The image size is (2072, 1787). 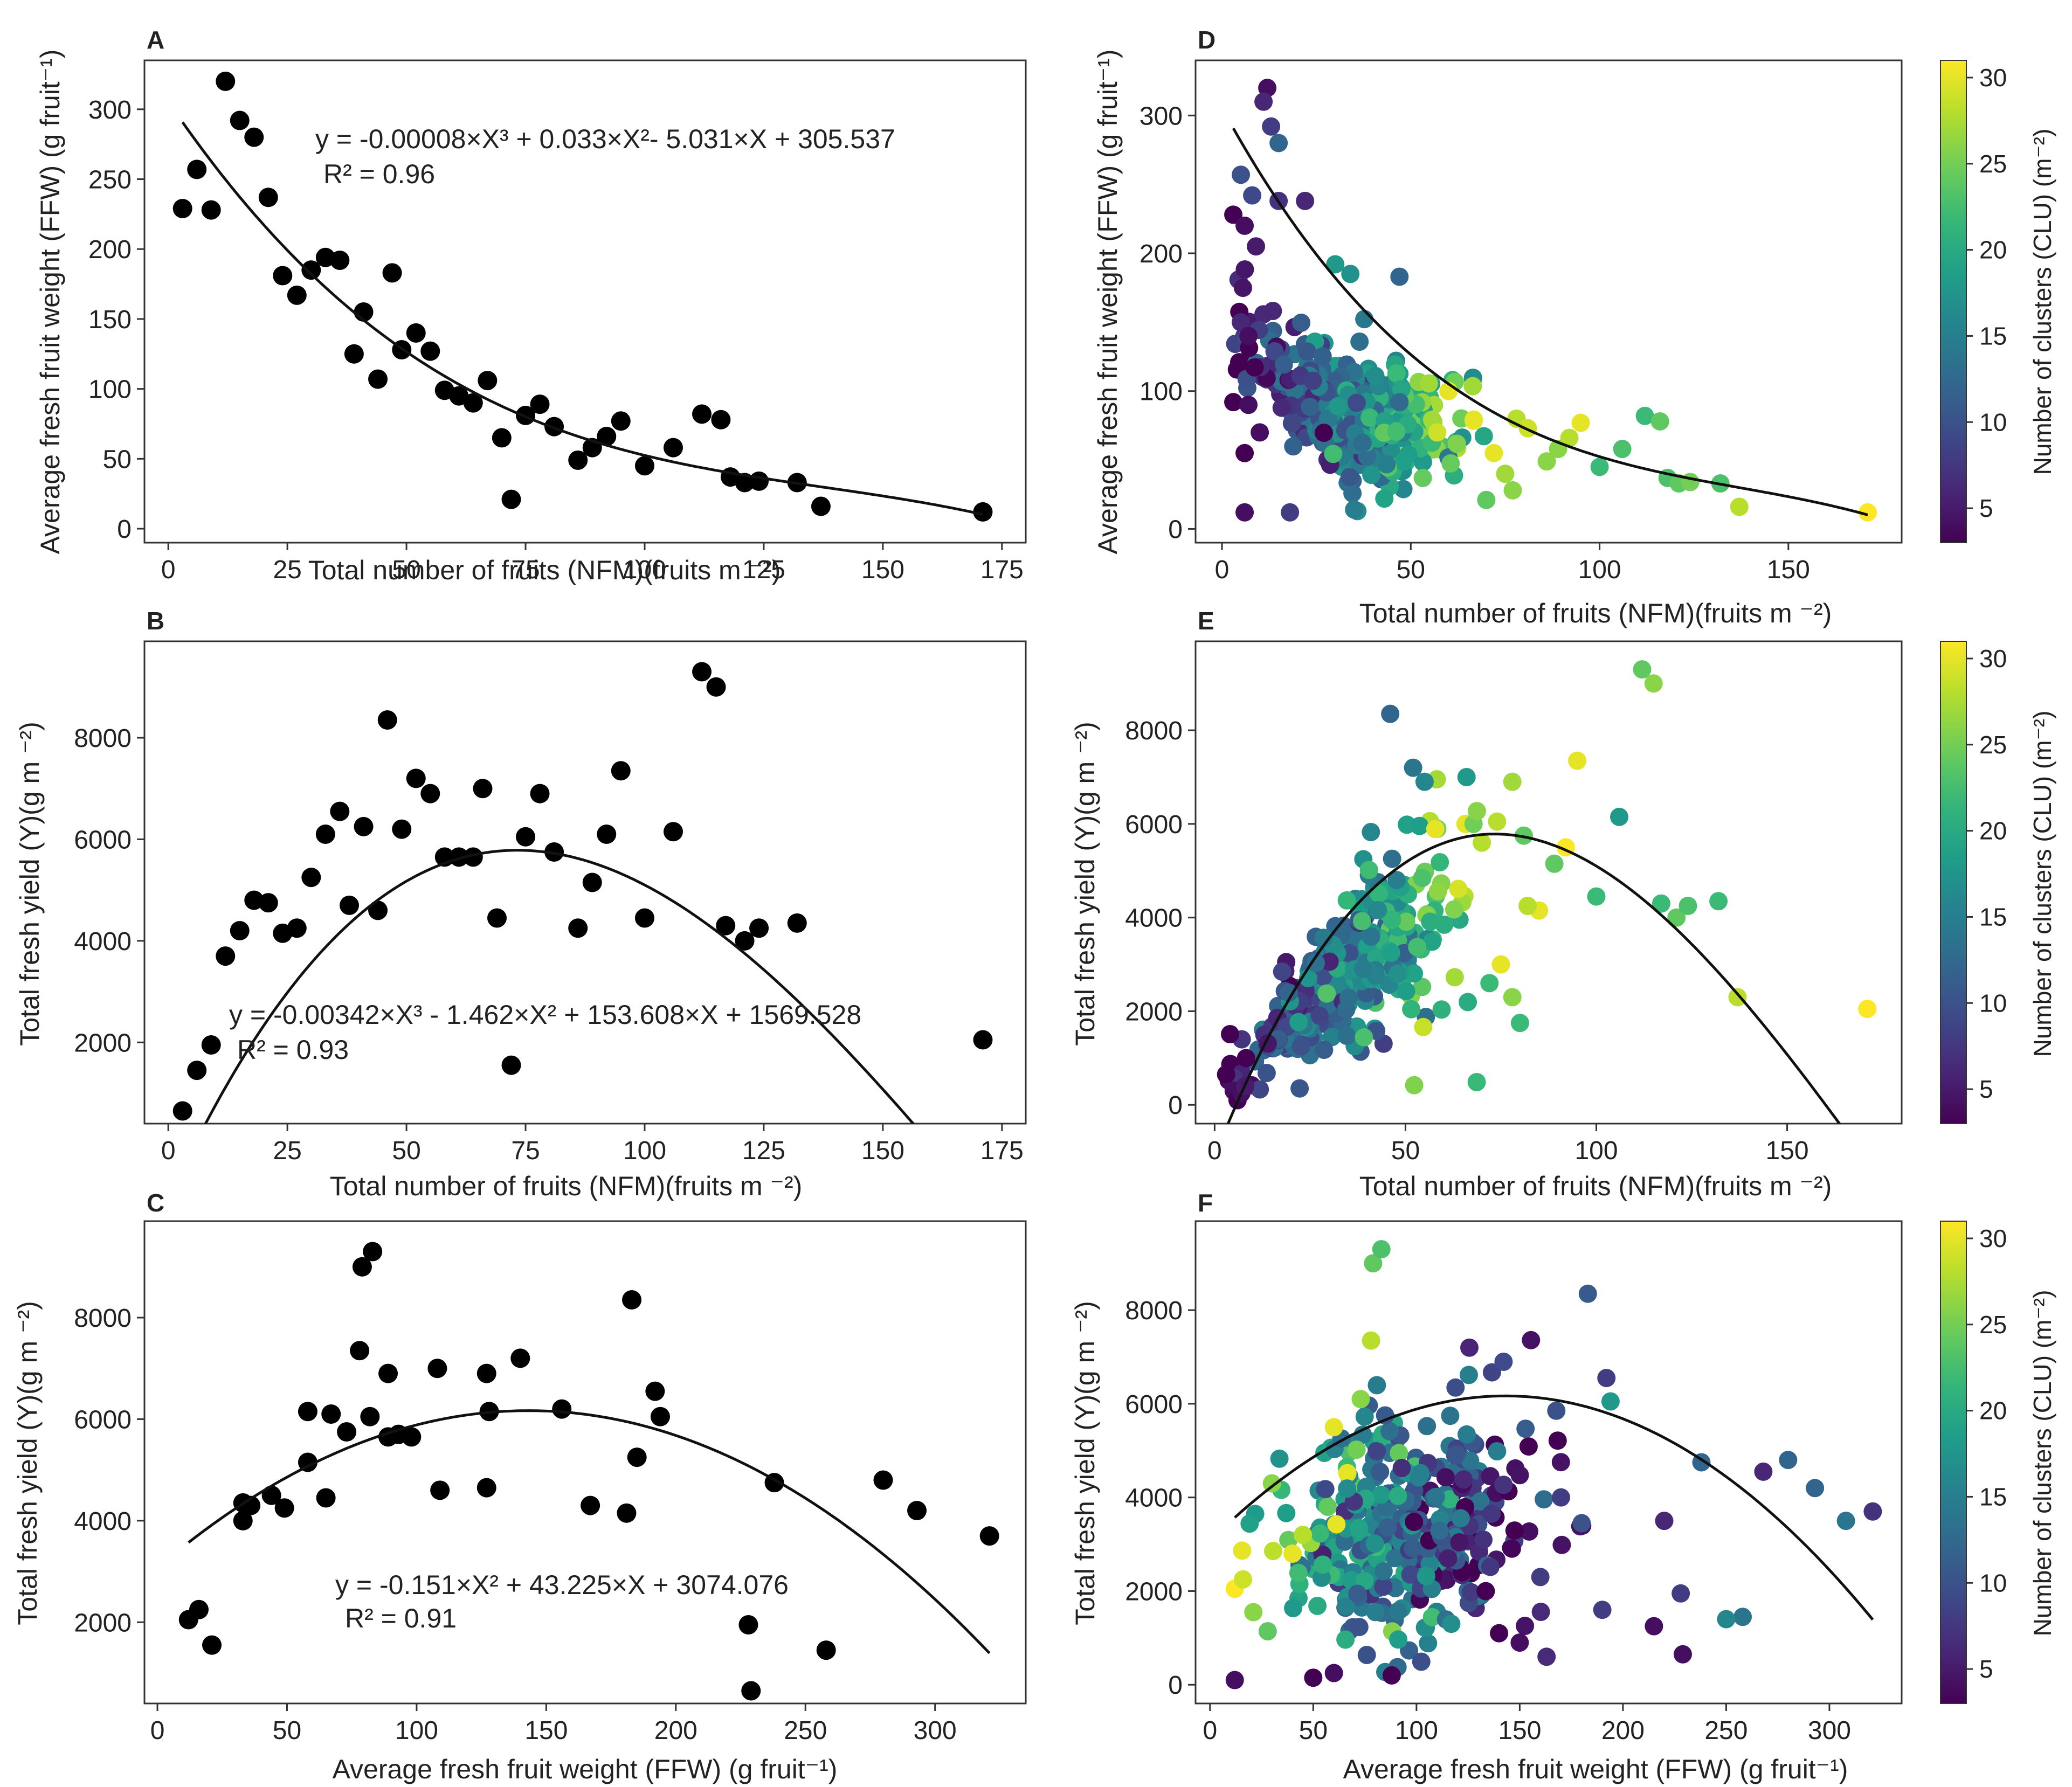 I want to click on plot-frame, so click(x=1548, y=301).